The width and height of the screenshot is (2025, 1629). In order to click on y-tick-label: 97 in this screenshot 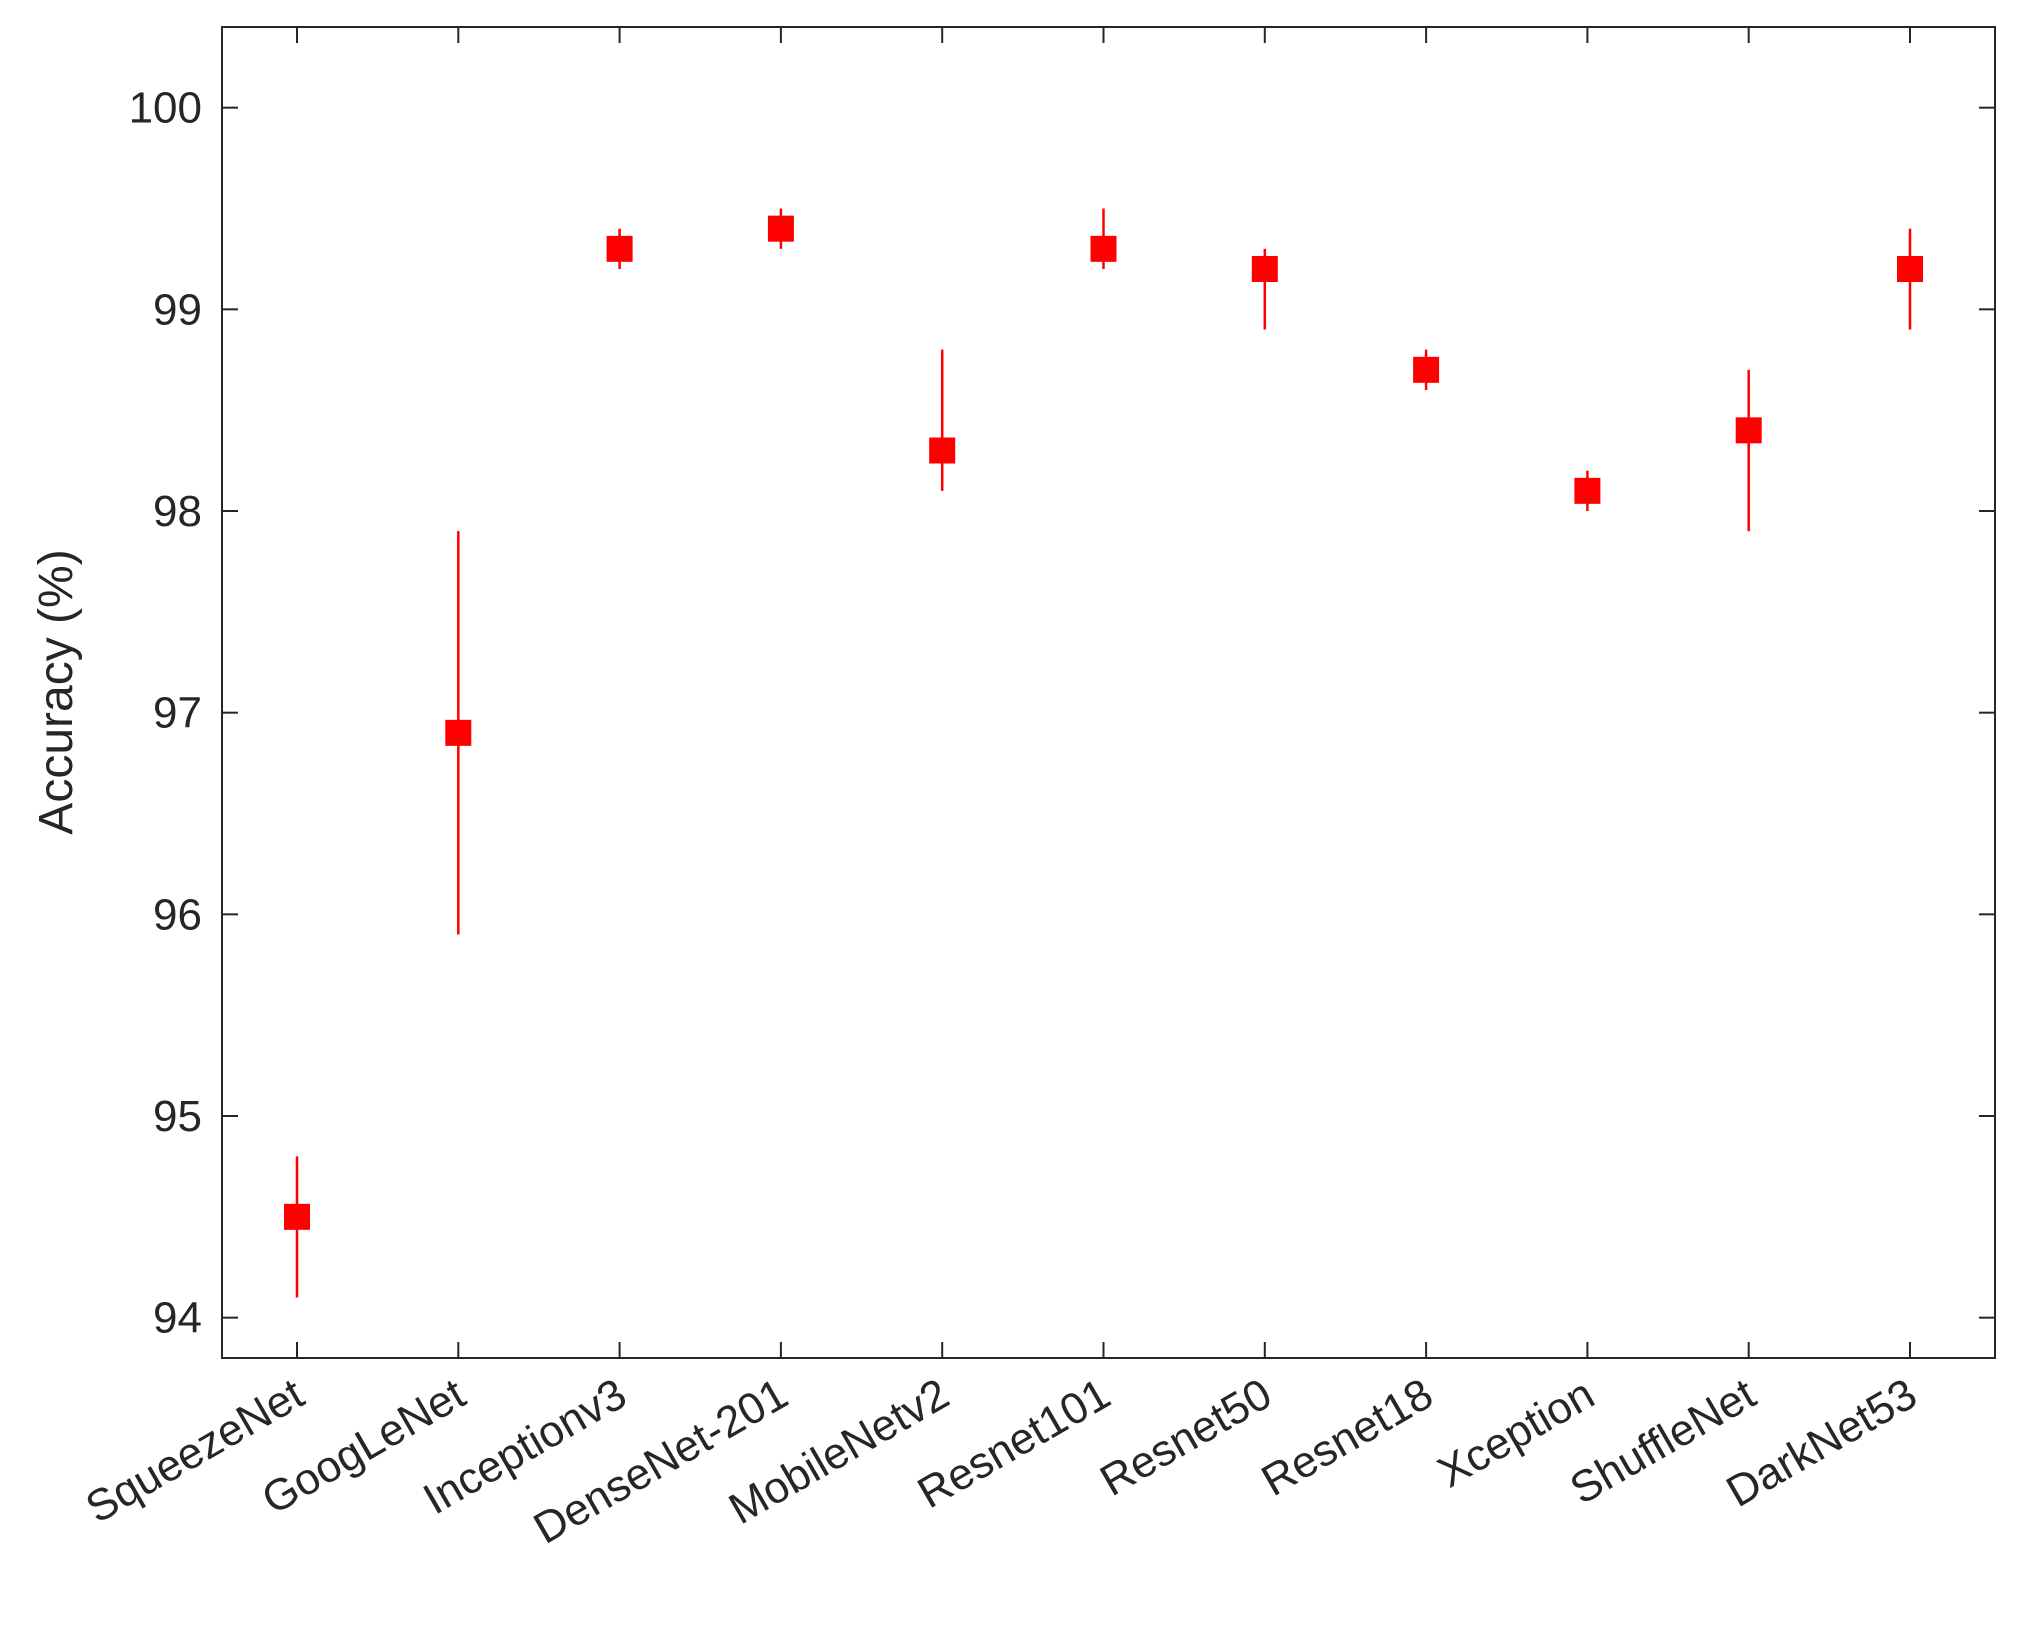, I will do `click(177, 713)`.